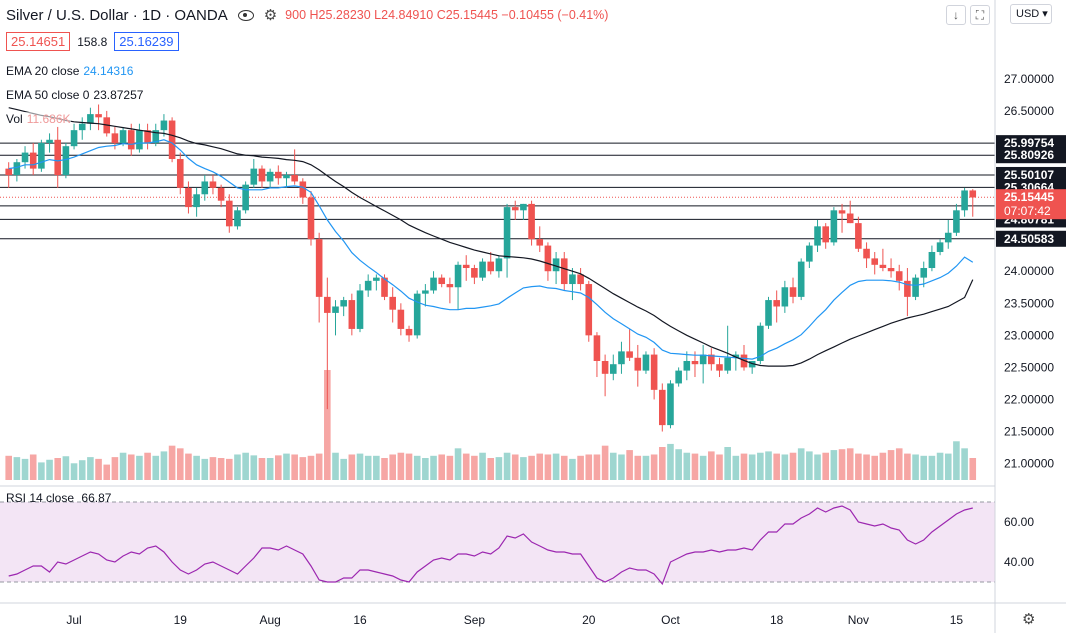 Image resolution: width=1066 pixels, height=633 pixels. Describe the element at coordinates (1031, 14) in the screenshot. I see `currency-select: USD ▾` at that location.